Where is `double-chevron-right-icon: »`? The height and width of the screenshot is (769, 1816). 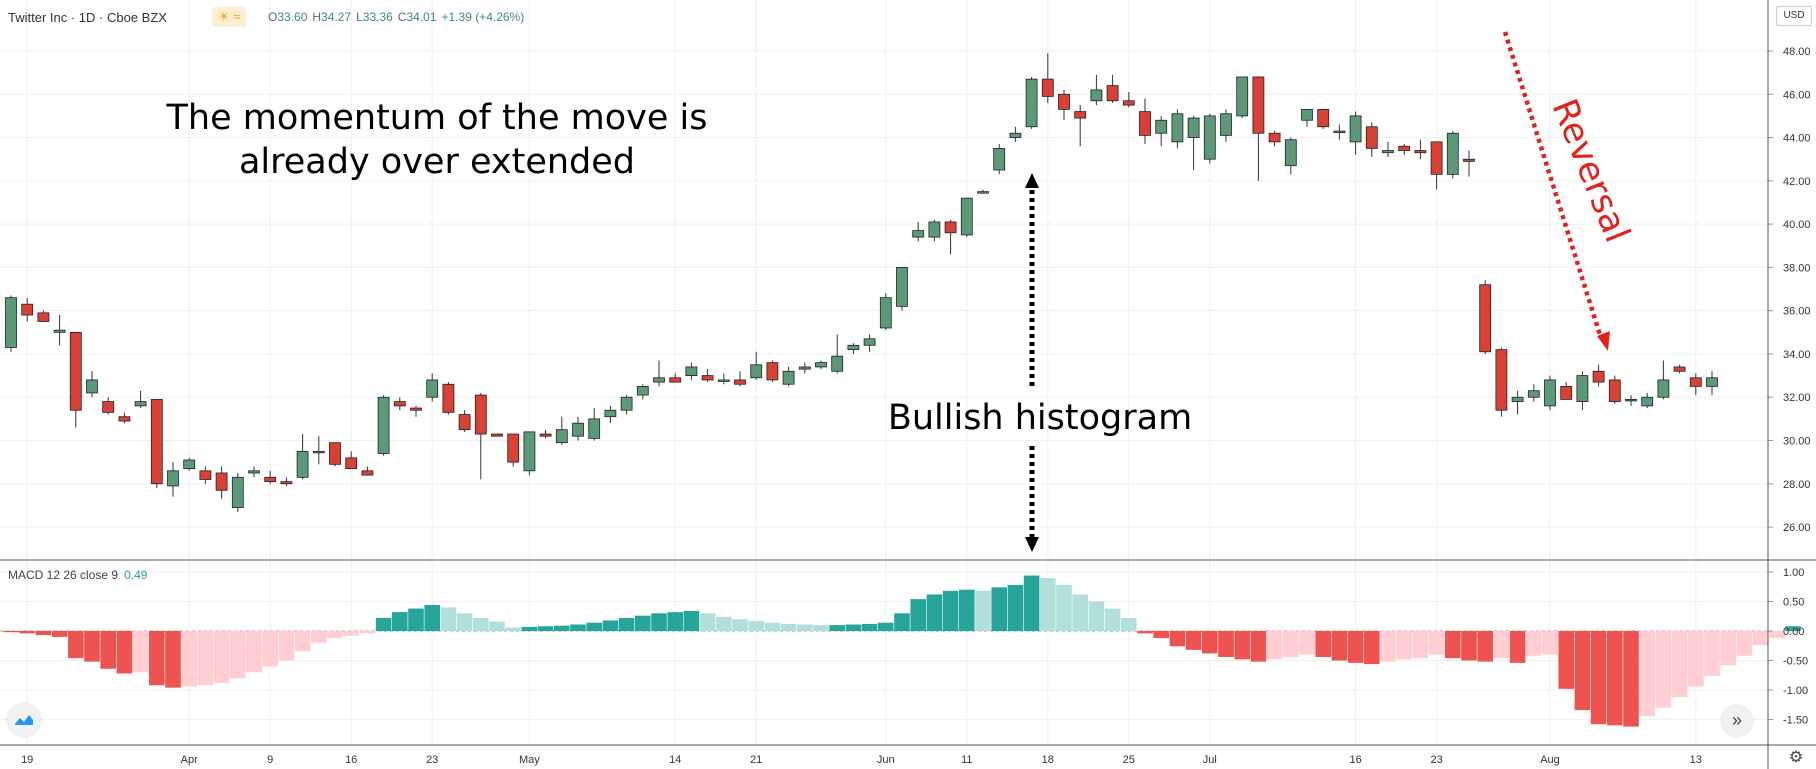
double-chevron-right-icon: » is located at coordinates (1736, 720).